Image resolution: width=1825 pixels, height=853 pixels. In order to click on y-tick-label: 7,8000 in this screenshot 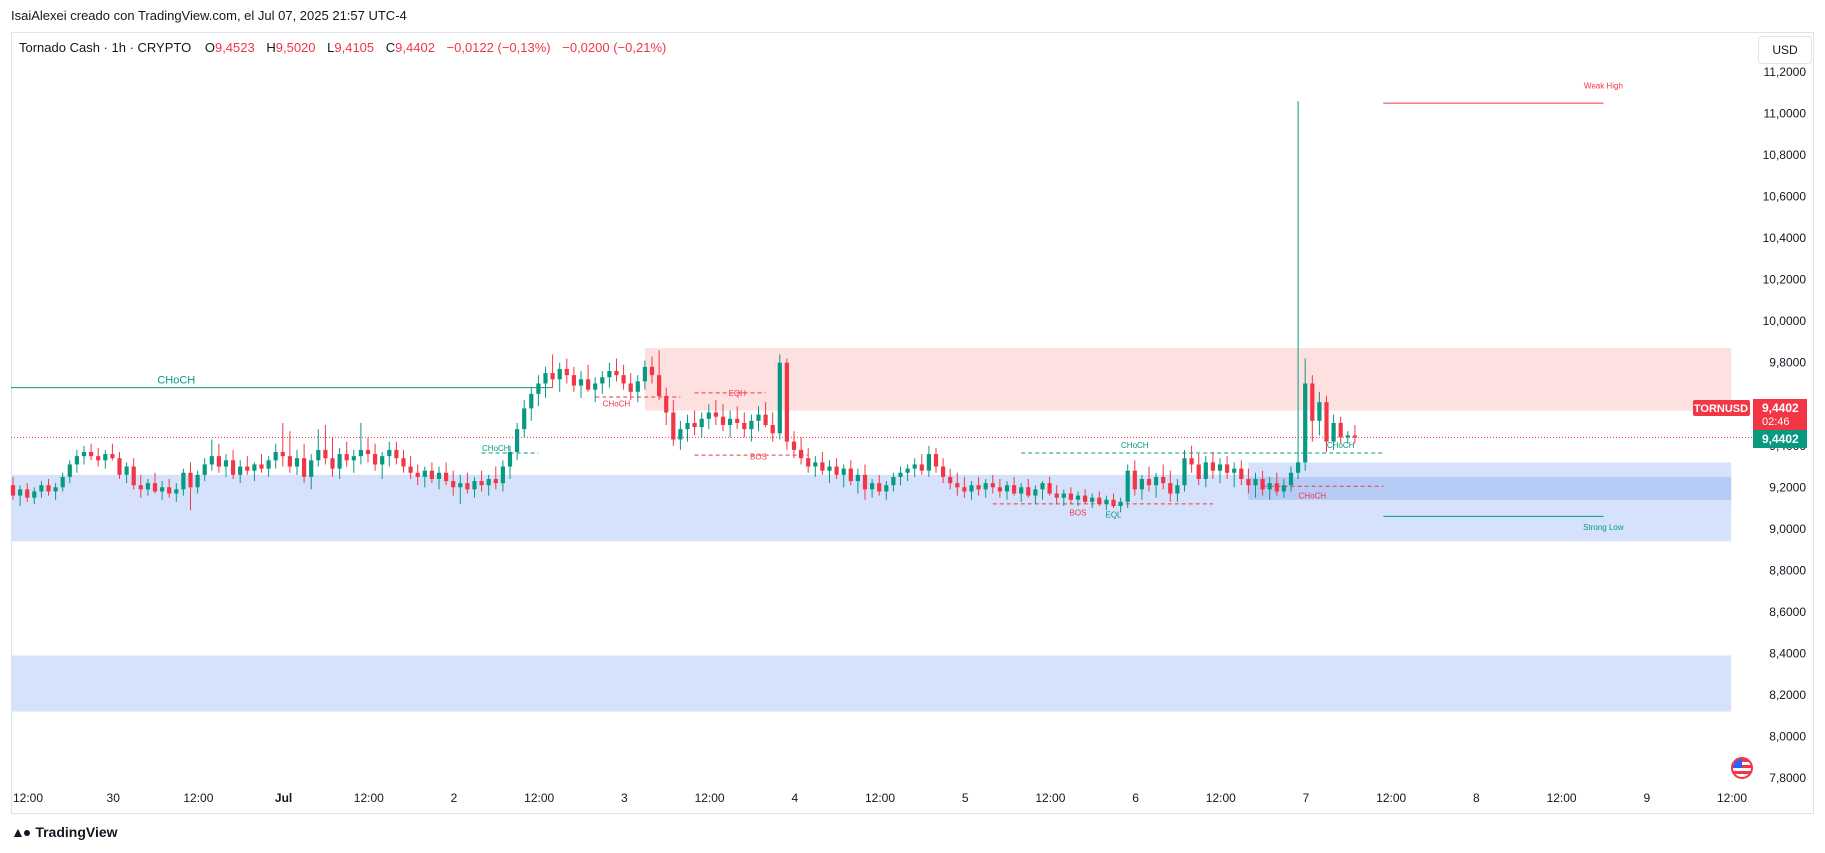, I will do `click(1787, 778)`.